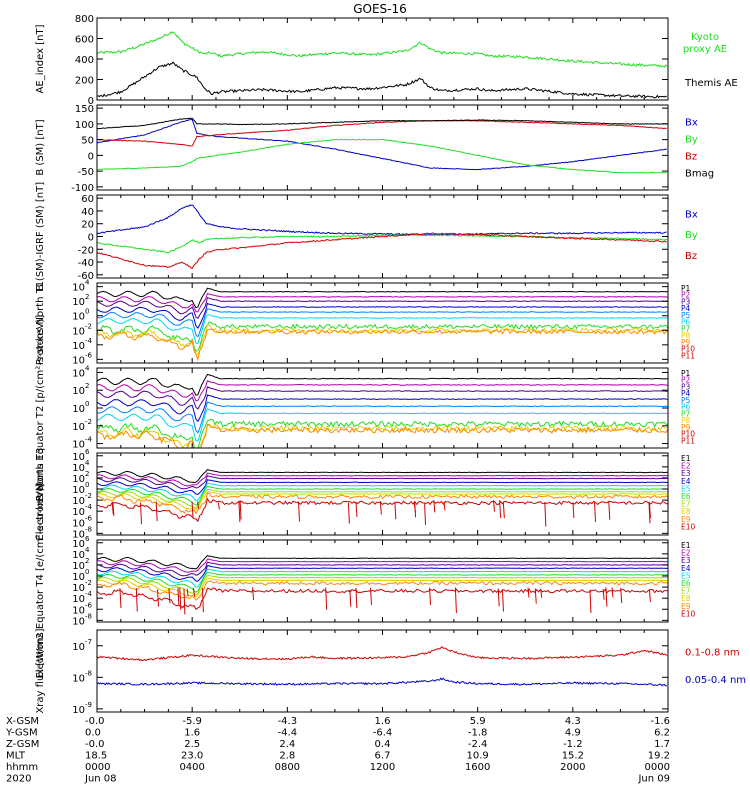 Image resolution: width=750 pixels, height=800 pixels. I want to click on series-line-p5, so click(382, 417).